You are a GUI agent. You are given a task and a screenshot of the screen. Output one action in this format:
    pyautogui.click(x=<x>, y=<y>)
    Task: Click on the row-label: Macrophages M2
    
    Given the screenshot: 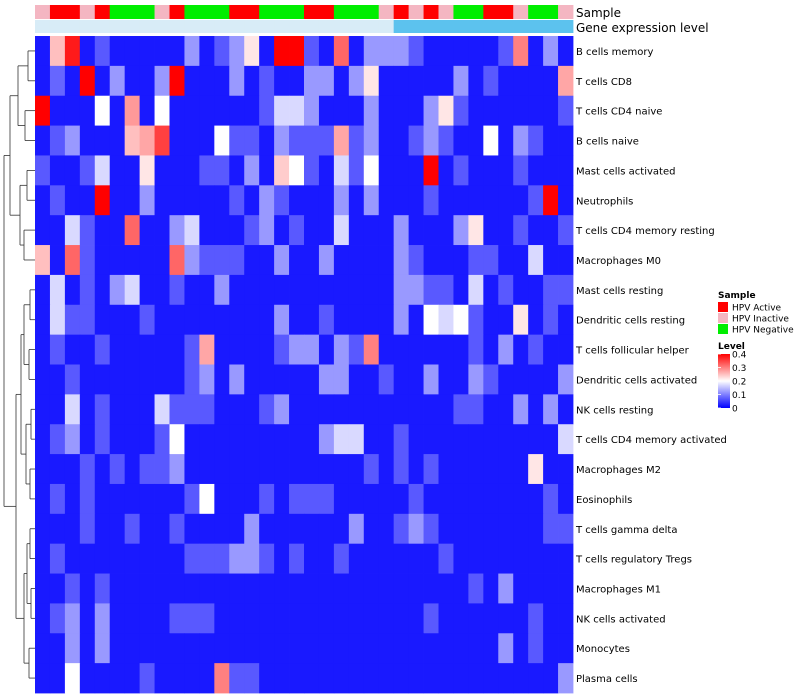 What is the action you would take?
    pyautogui.click(x=618, y=470)
    